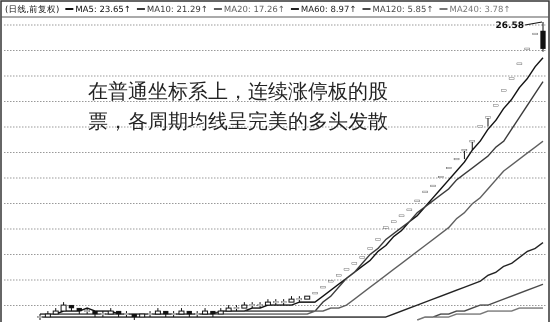 The height and width of the screenshot is (322, 550). Describe the element at coordinates (328, 10) in the screenshot. I see `legend-label: MA60: 8.97↑` at that location.